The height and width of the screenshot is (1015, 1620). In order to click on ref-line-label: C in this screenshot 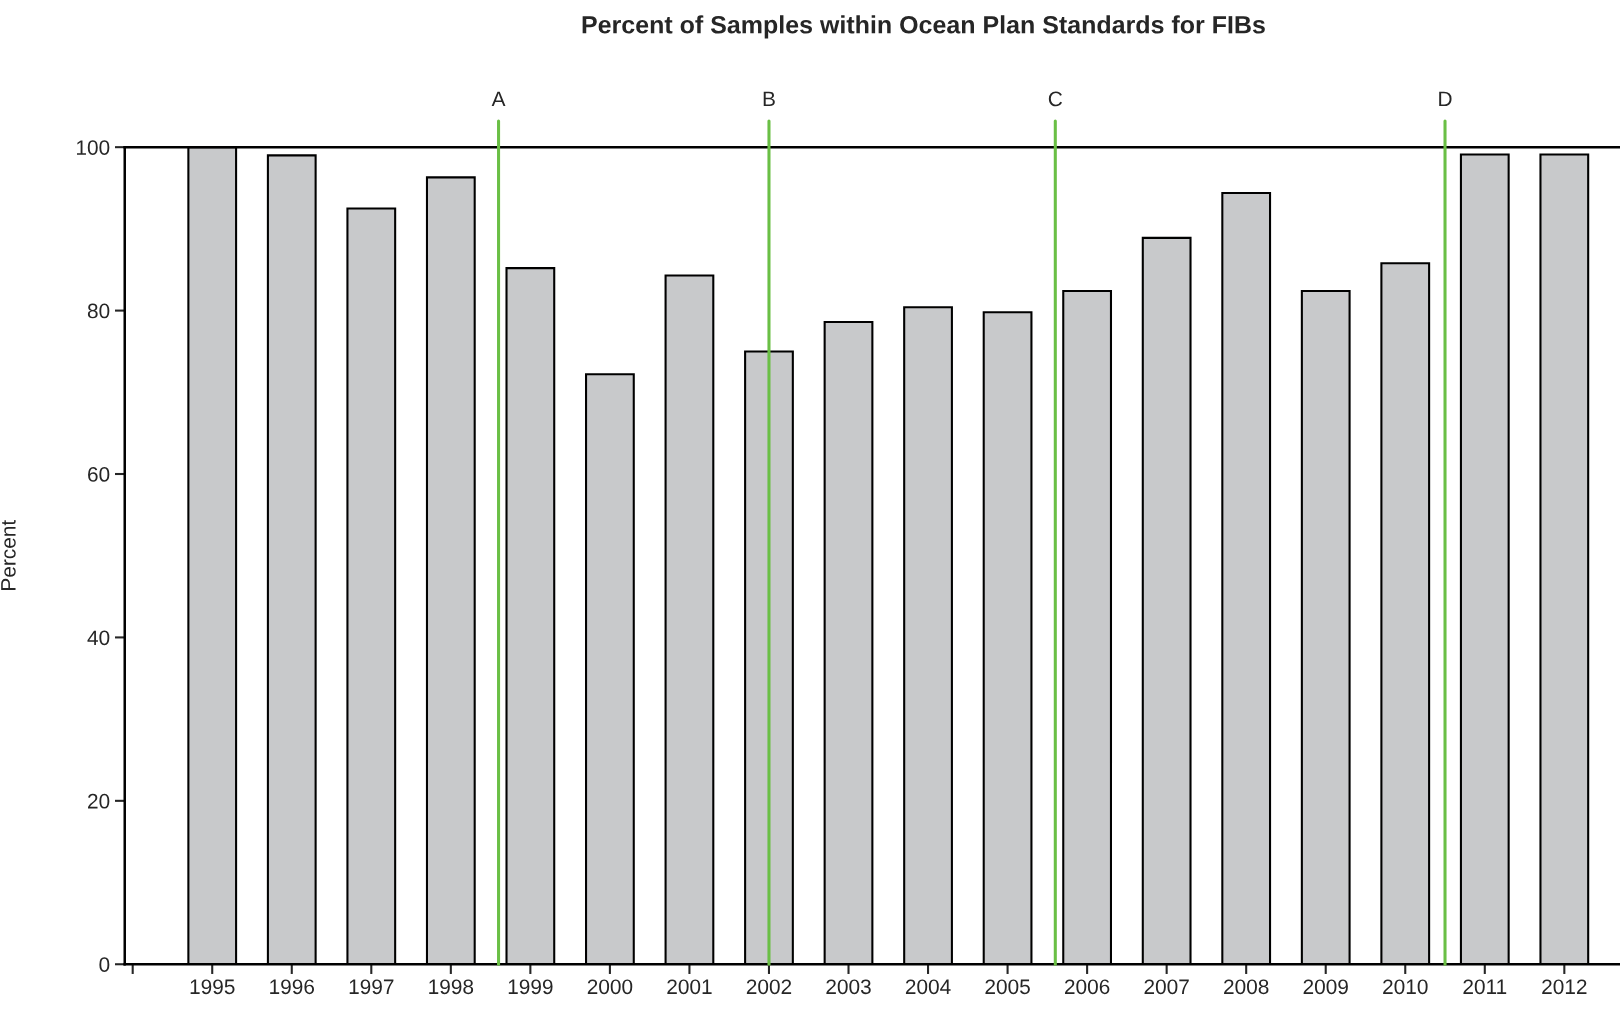, I will do `click(1055, 99)`.